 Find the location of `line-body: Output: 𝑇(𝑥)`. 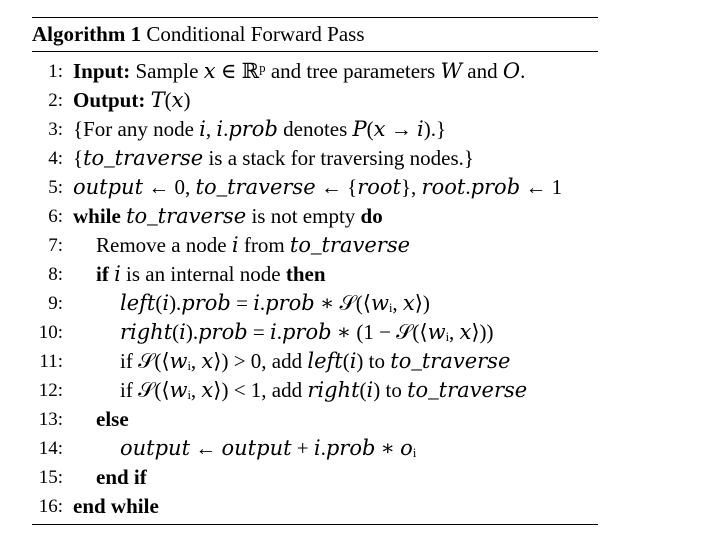

line-body: Output: 𝑇(𝑥) is located at coordinates (131, 100).